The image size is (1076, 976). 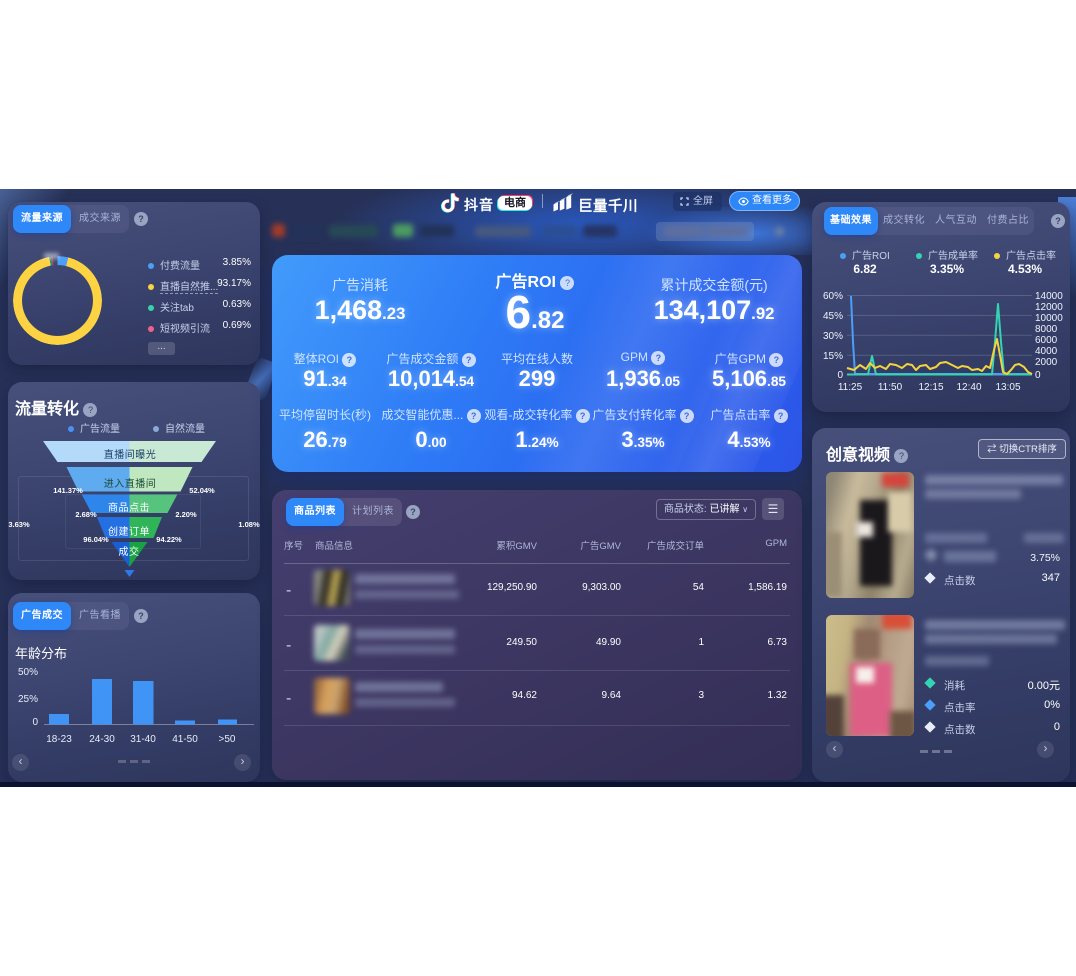 What do you see at coordinates (833, 296) in the screenshot?
I see `svg-text: 60%` at bounding box center [833, 296].